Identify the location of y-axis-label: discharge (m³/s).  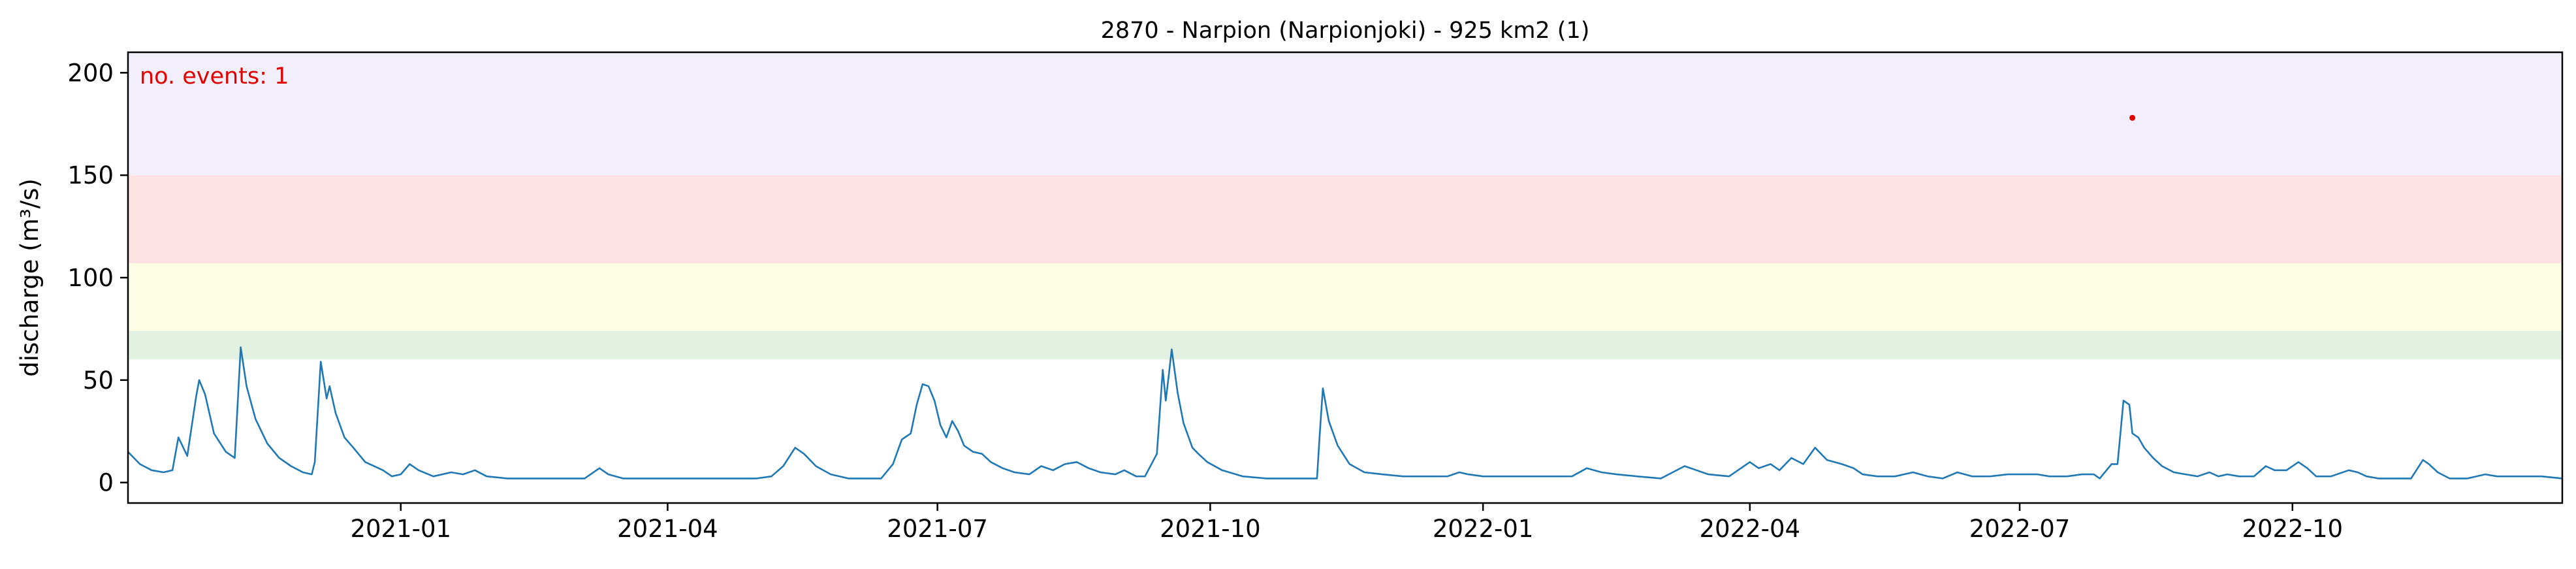
(30, 277).